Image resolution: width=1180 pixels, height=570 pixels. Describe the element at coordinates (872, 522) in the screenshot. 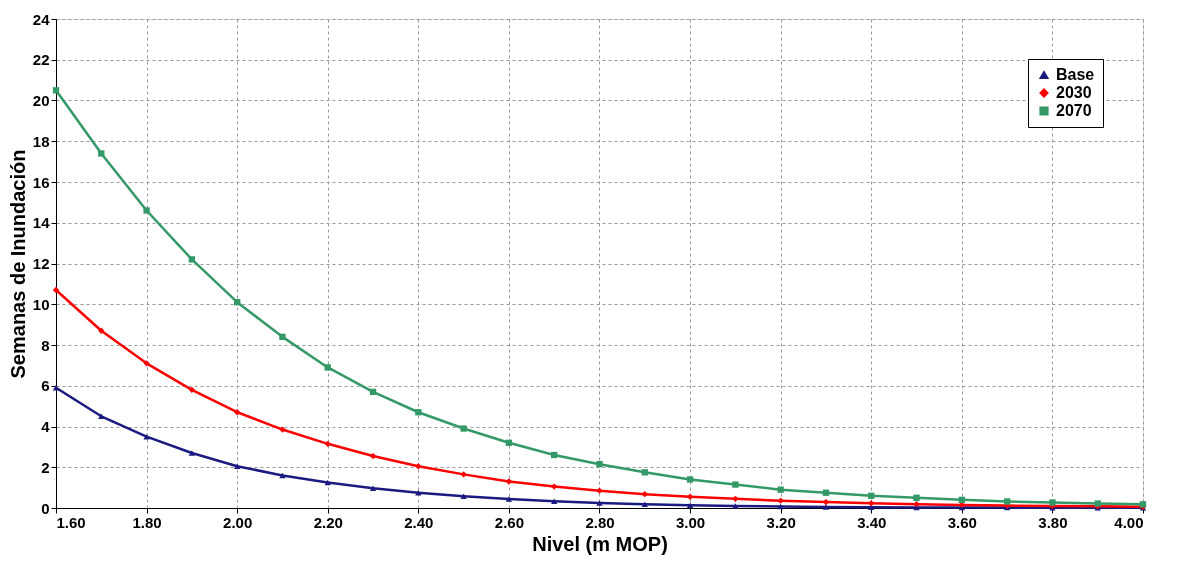

I see `x-tick-label: 3.40` at that location.